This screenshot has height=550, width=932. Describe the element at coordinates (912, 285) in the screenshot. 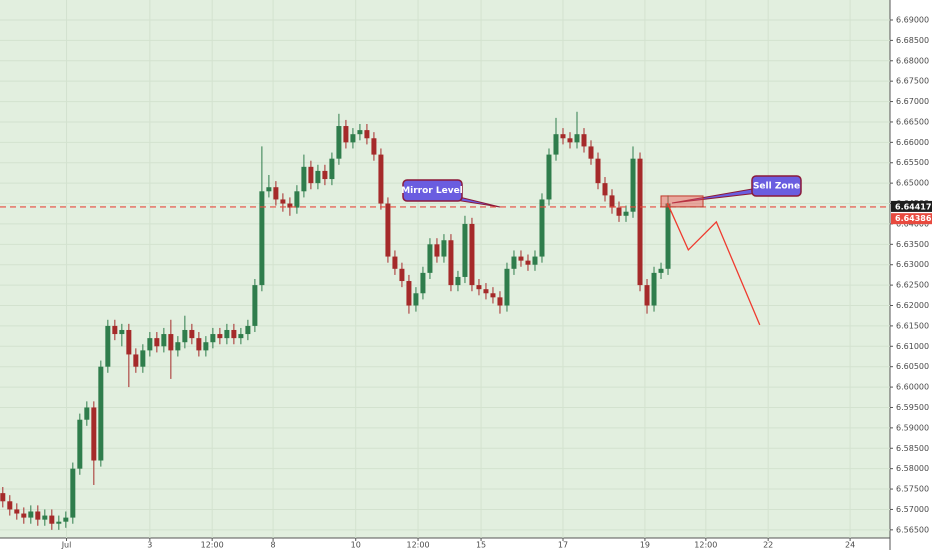

I see `y-tick-label: 6.62500` at that location.